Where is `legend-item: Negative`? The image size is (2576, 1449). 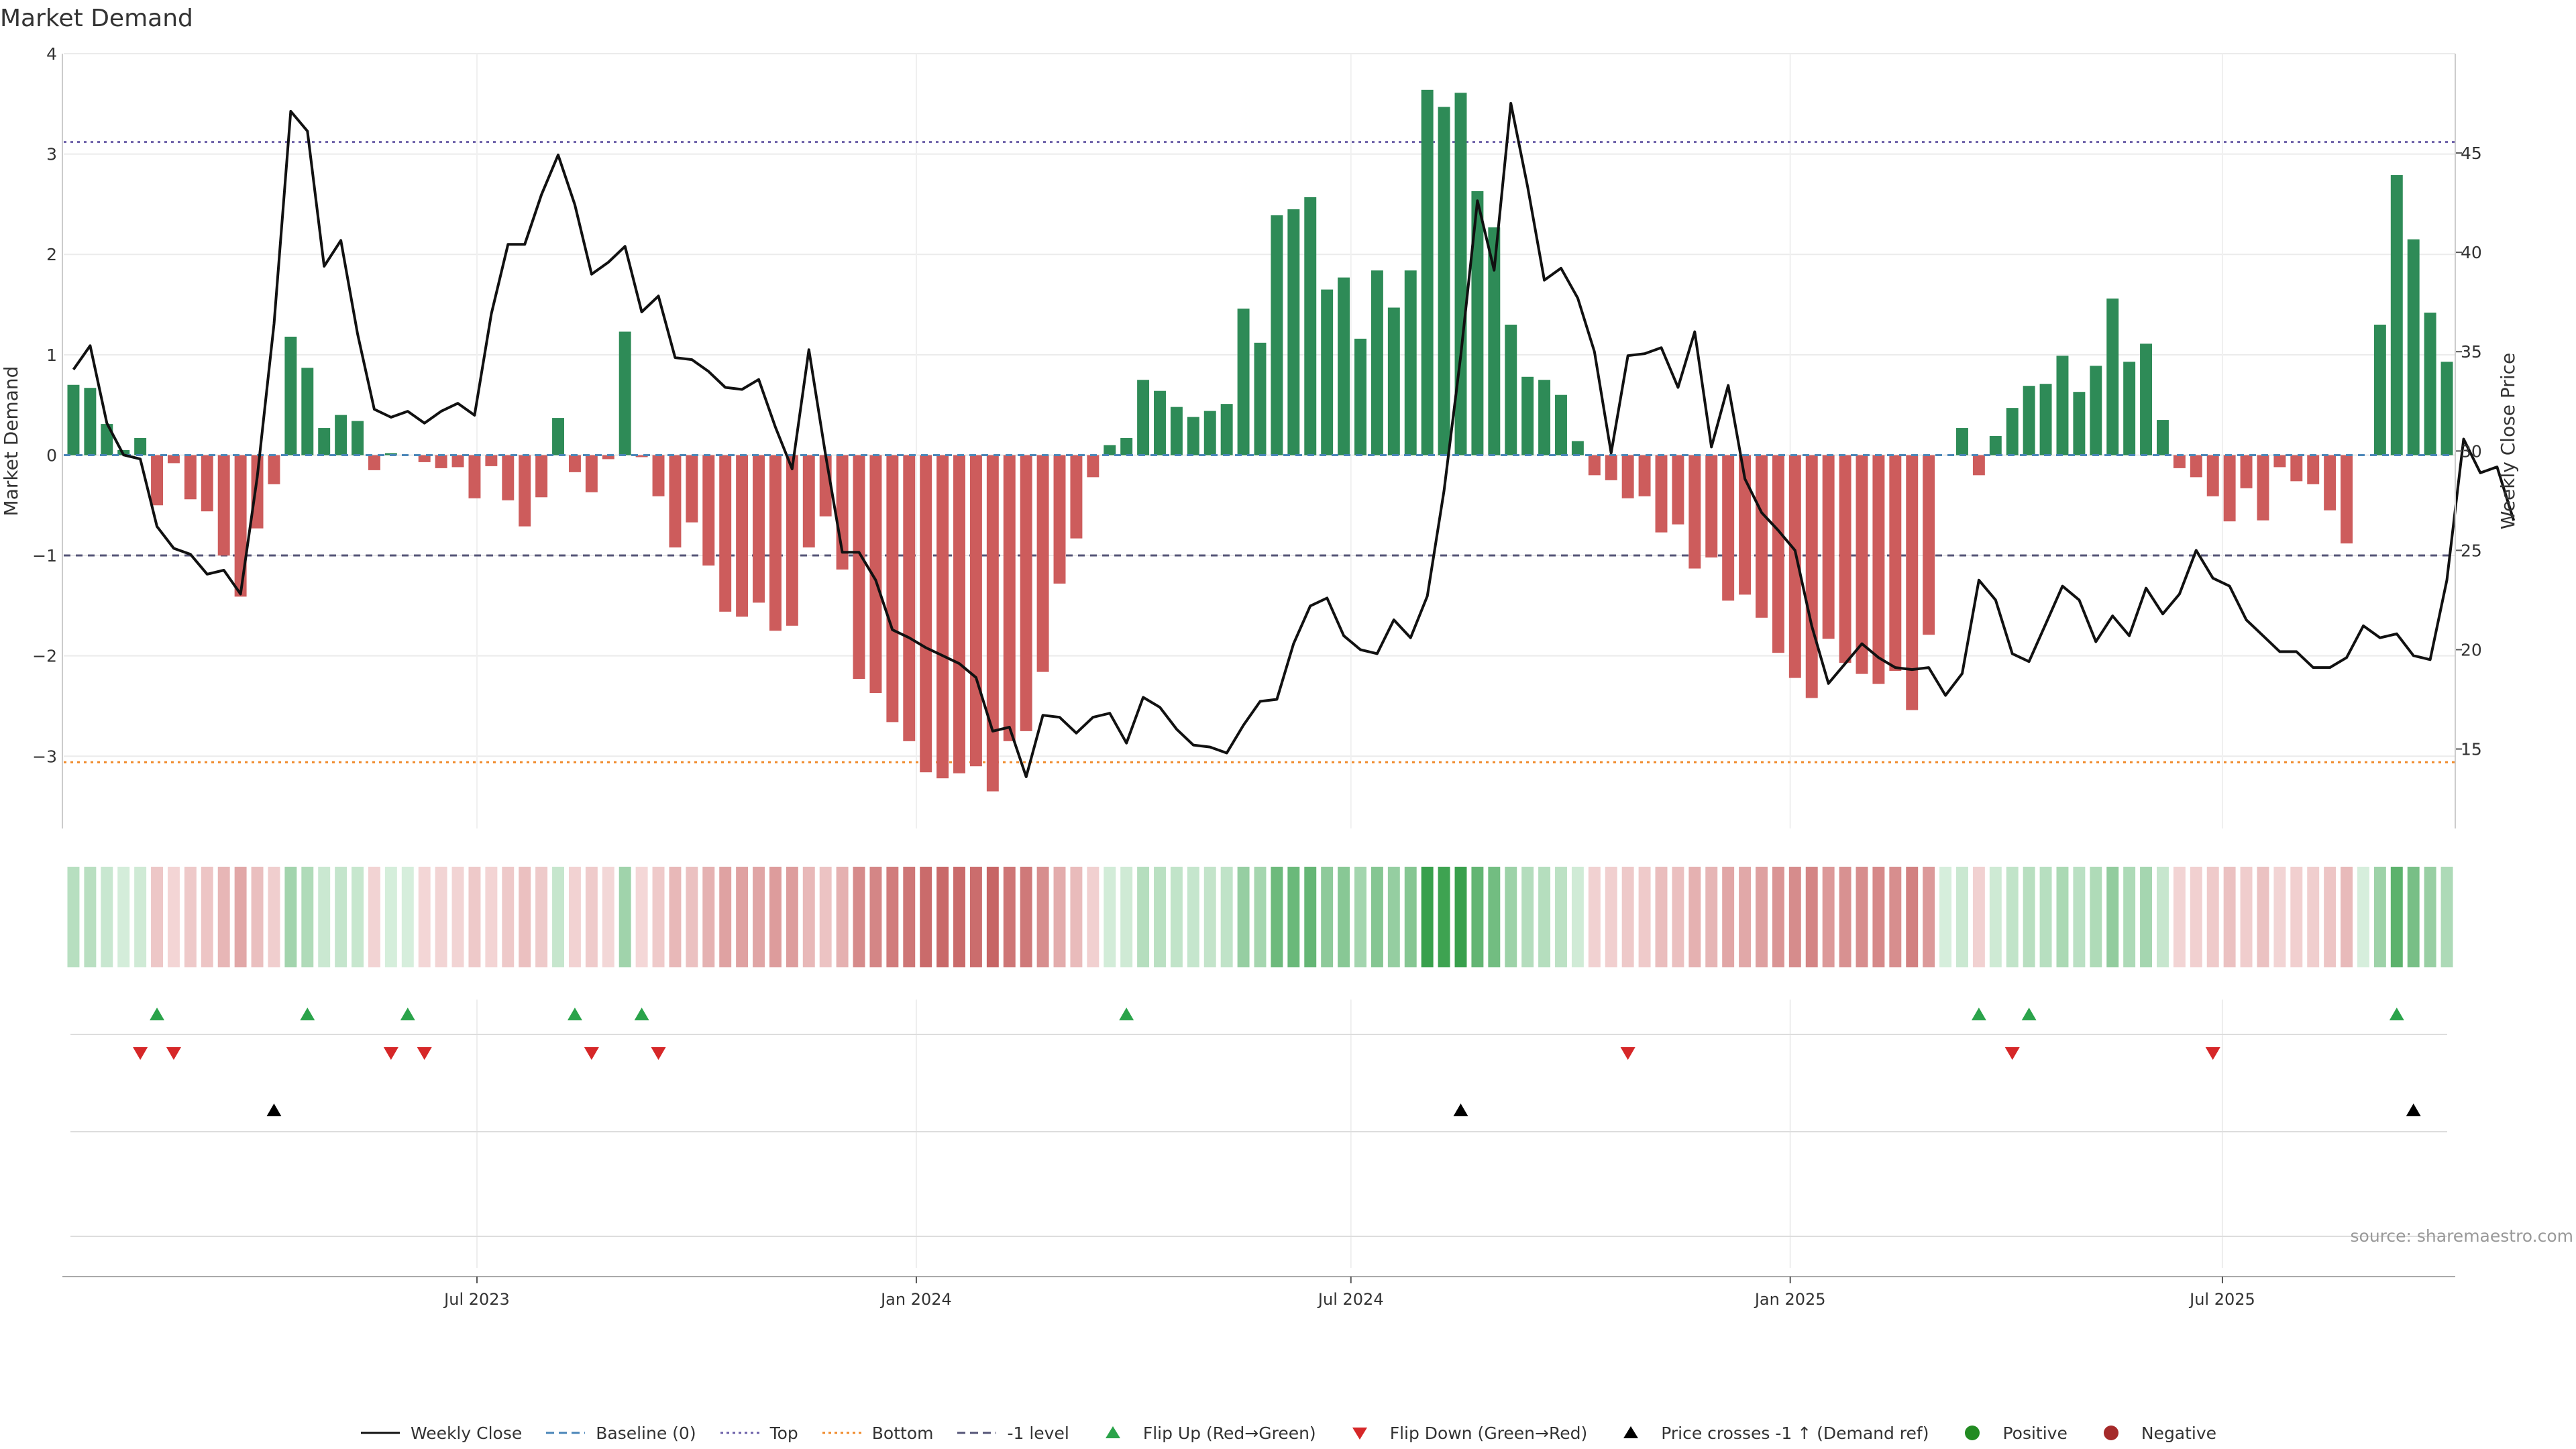 legend-item: Negative is located at coordinates (2153, 1433).